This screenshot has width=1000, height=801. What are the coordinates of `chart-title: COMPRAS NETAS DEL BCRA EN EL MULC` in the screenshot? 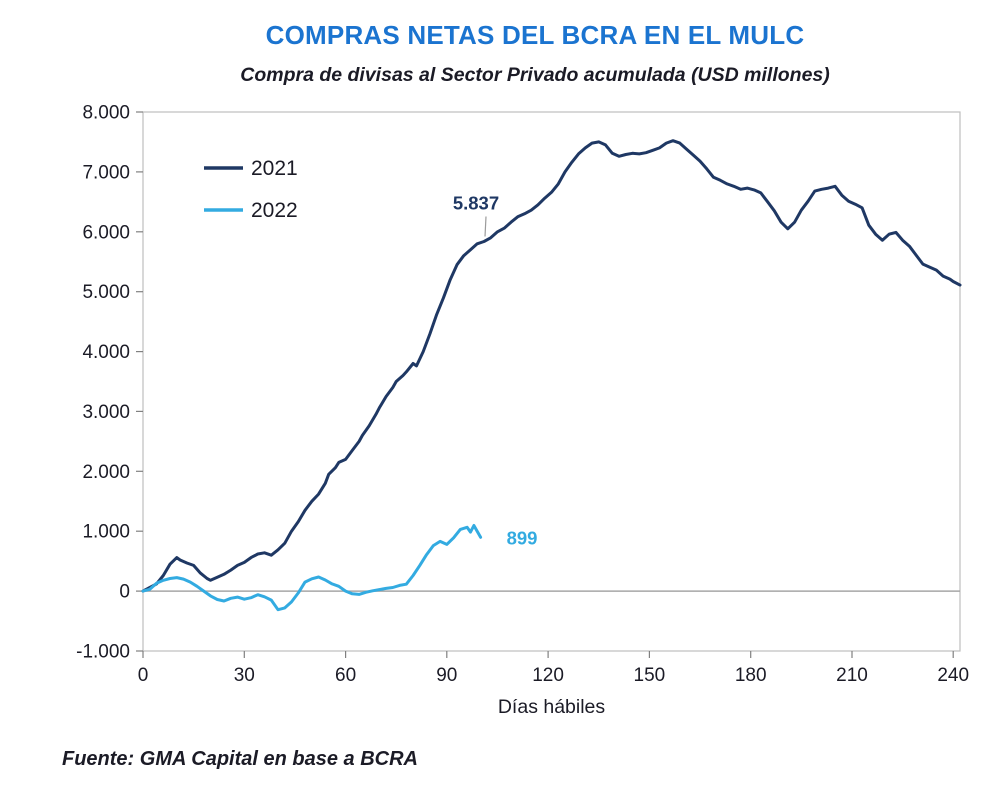 It's located at (535, 35).